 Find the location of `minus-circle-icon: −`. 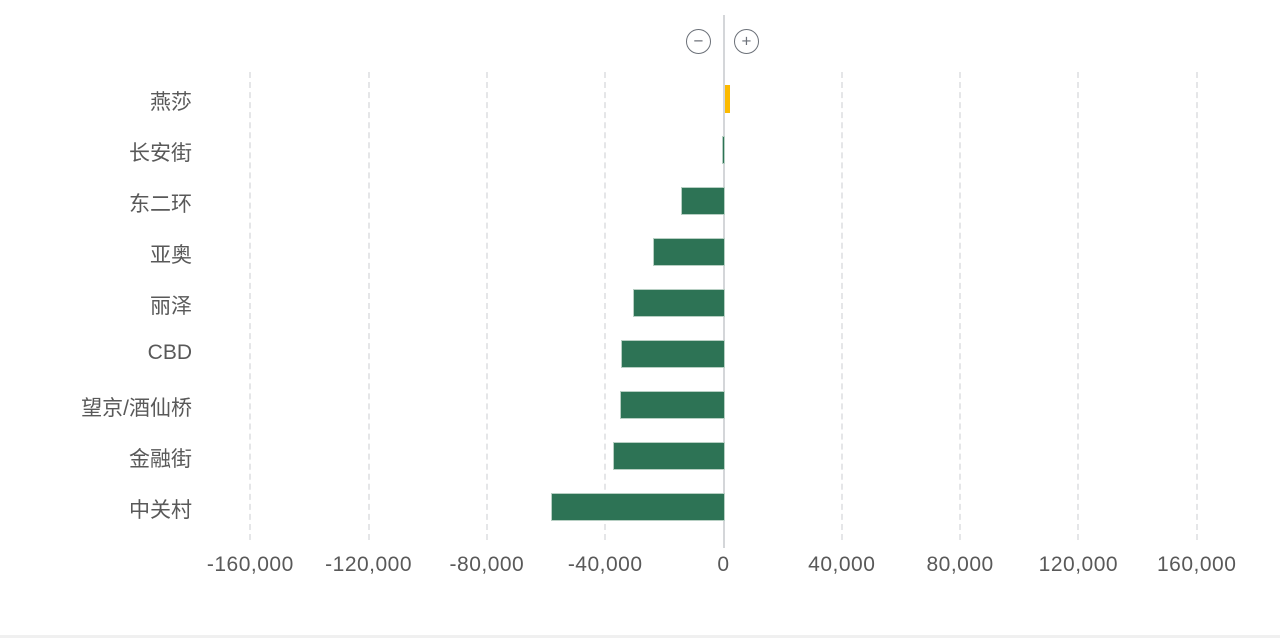

minus-circle-icon: − is located at coordinates (698, 41).